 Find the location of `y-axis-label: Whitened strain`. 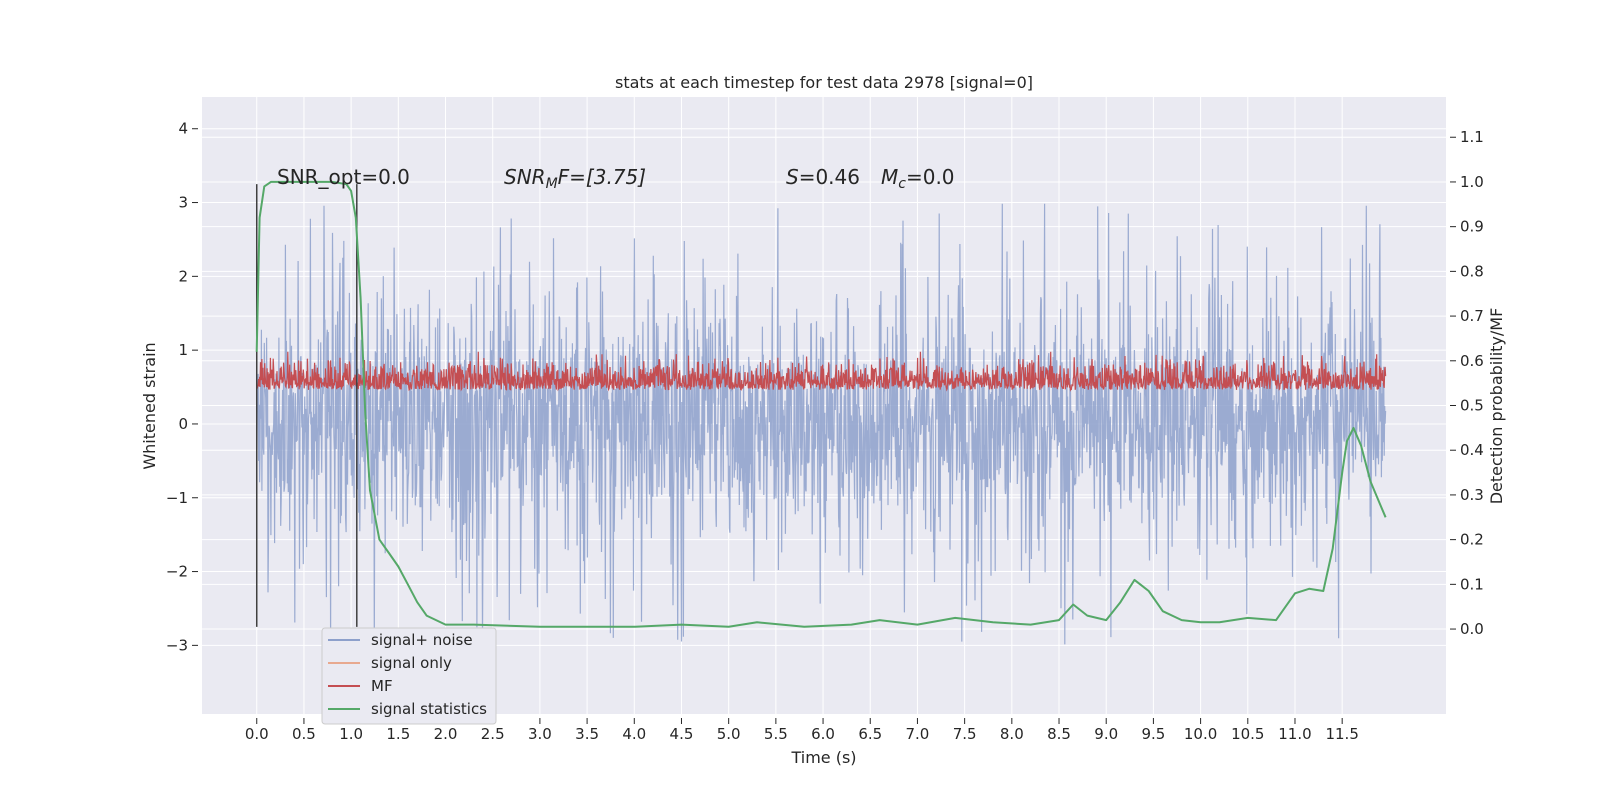

y-axis-label: Whitened strain is located at coordinates (149, 405).